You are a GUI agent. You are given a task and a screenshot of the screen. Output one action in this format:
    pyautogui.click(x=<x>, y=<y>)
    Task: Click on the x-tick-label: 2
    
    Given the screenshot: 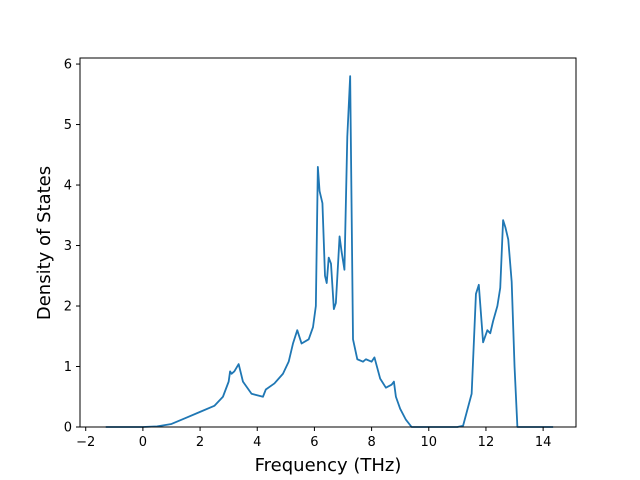 What is the action you would take?
    pyautogui.click(x=200, y=442)
    